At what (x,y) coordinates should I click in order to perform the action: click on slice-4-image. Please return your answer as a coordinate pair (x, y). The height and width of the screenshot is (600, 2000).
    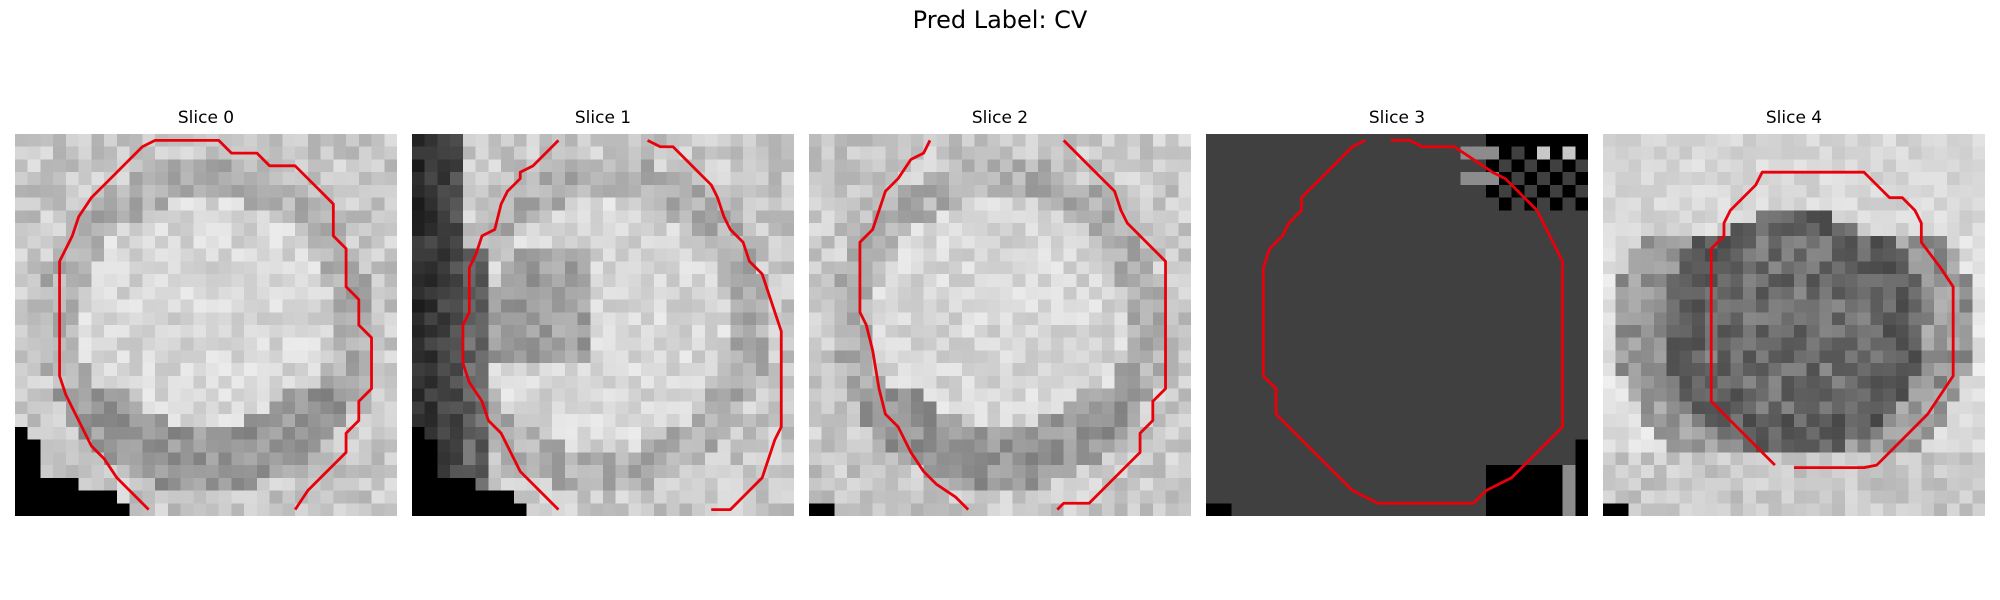
    Looking at the image, I should click on (1794, 325).